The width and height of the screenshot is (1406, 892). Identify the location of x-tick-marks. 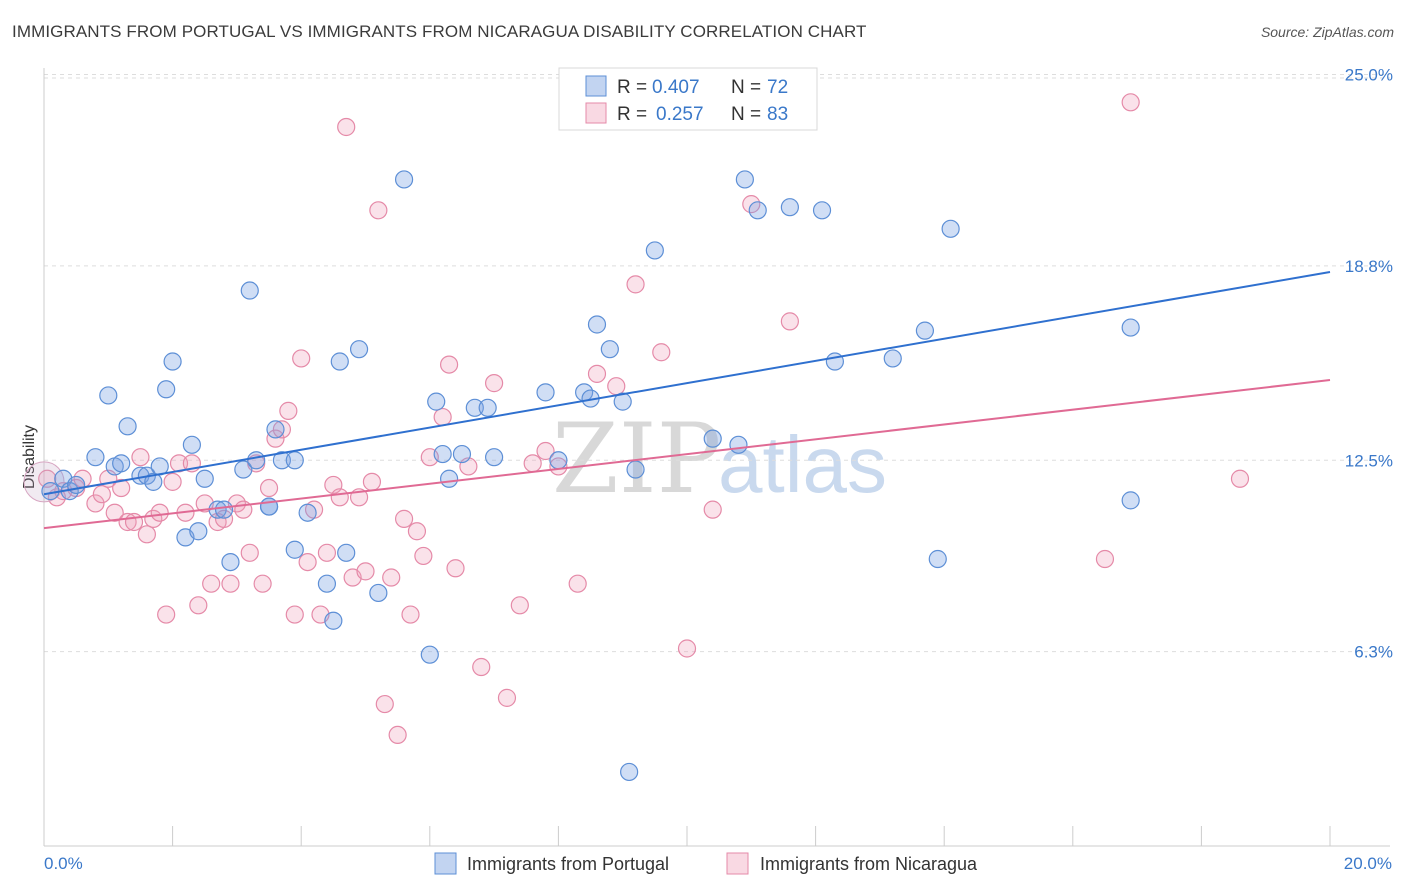
(687, 836).